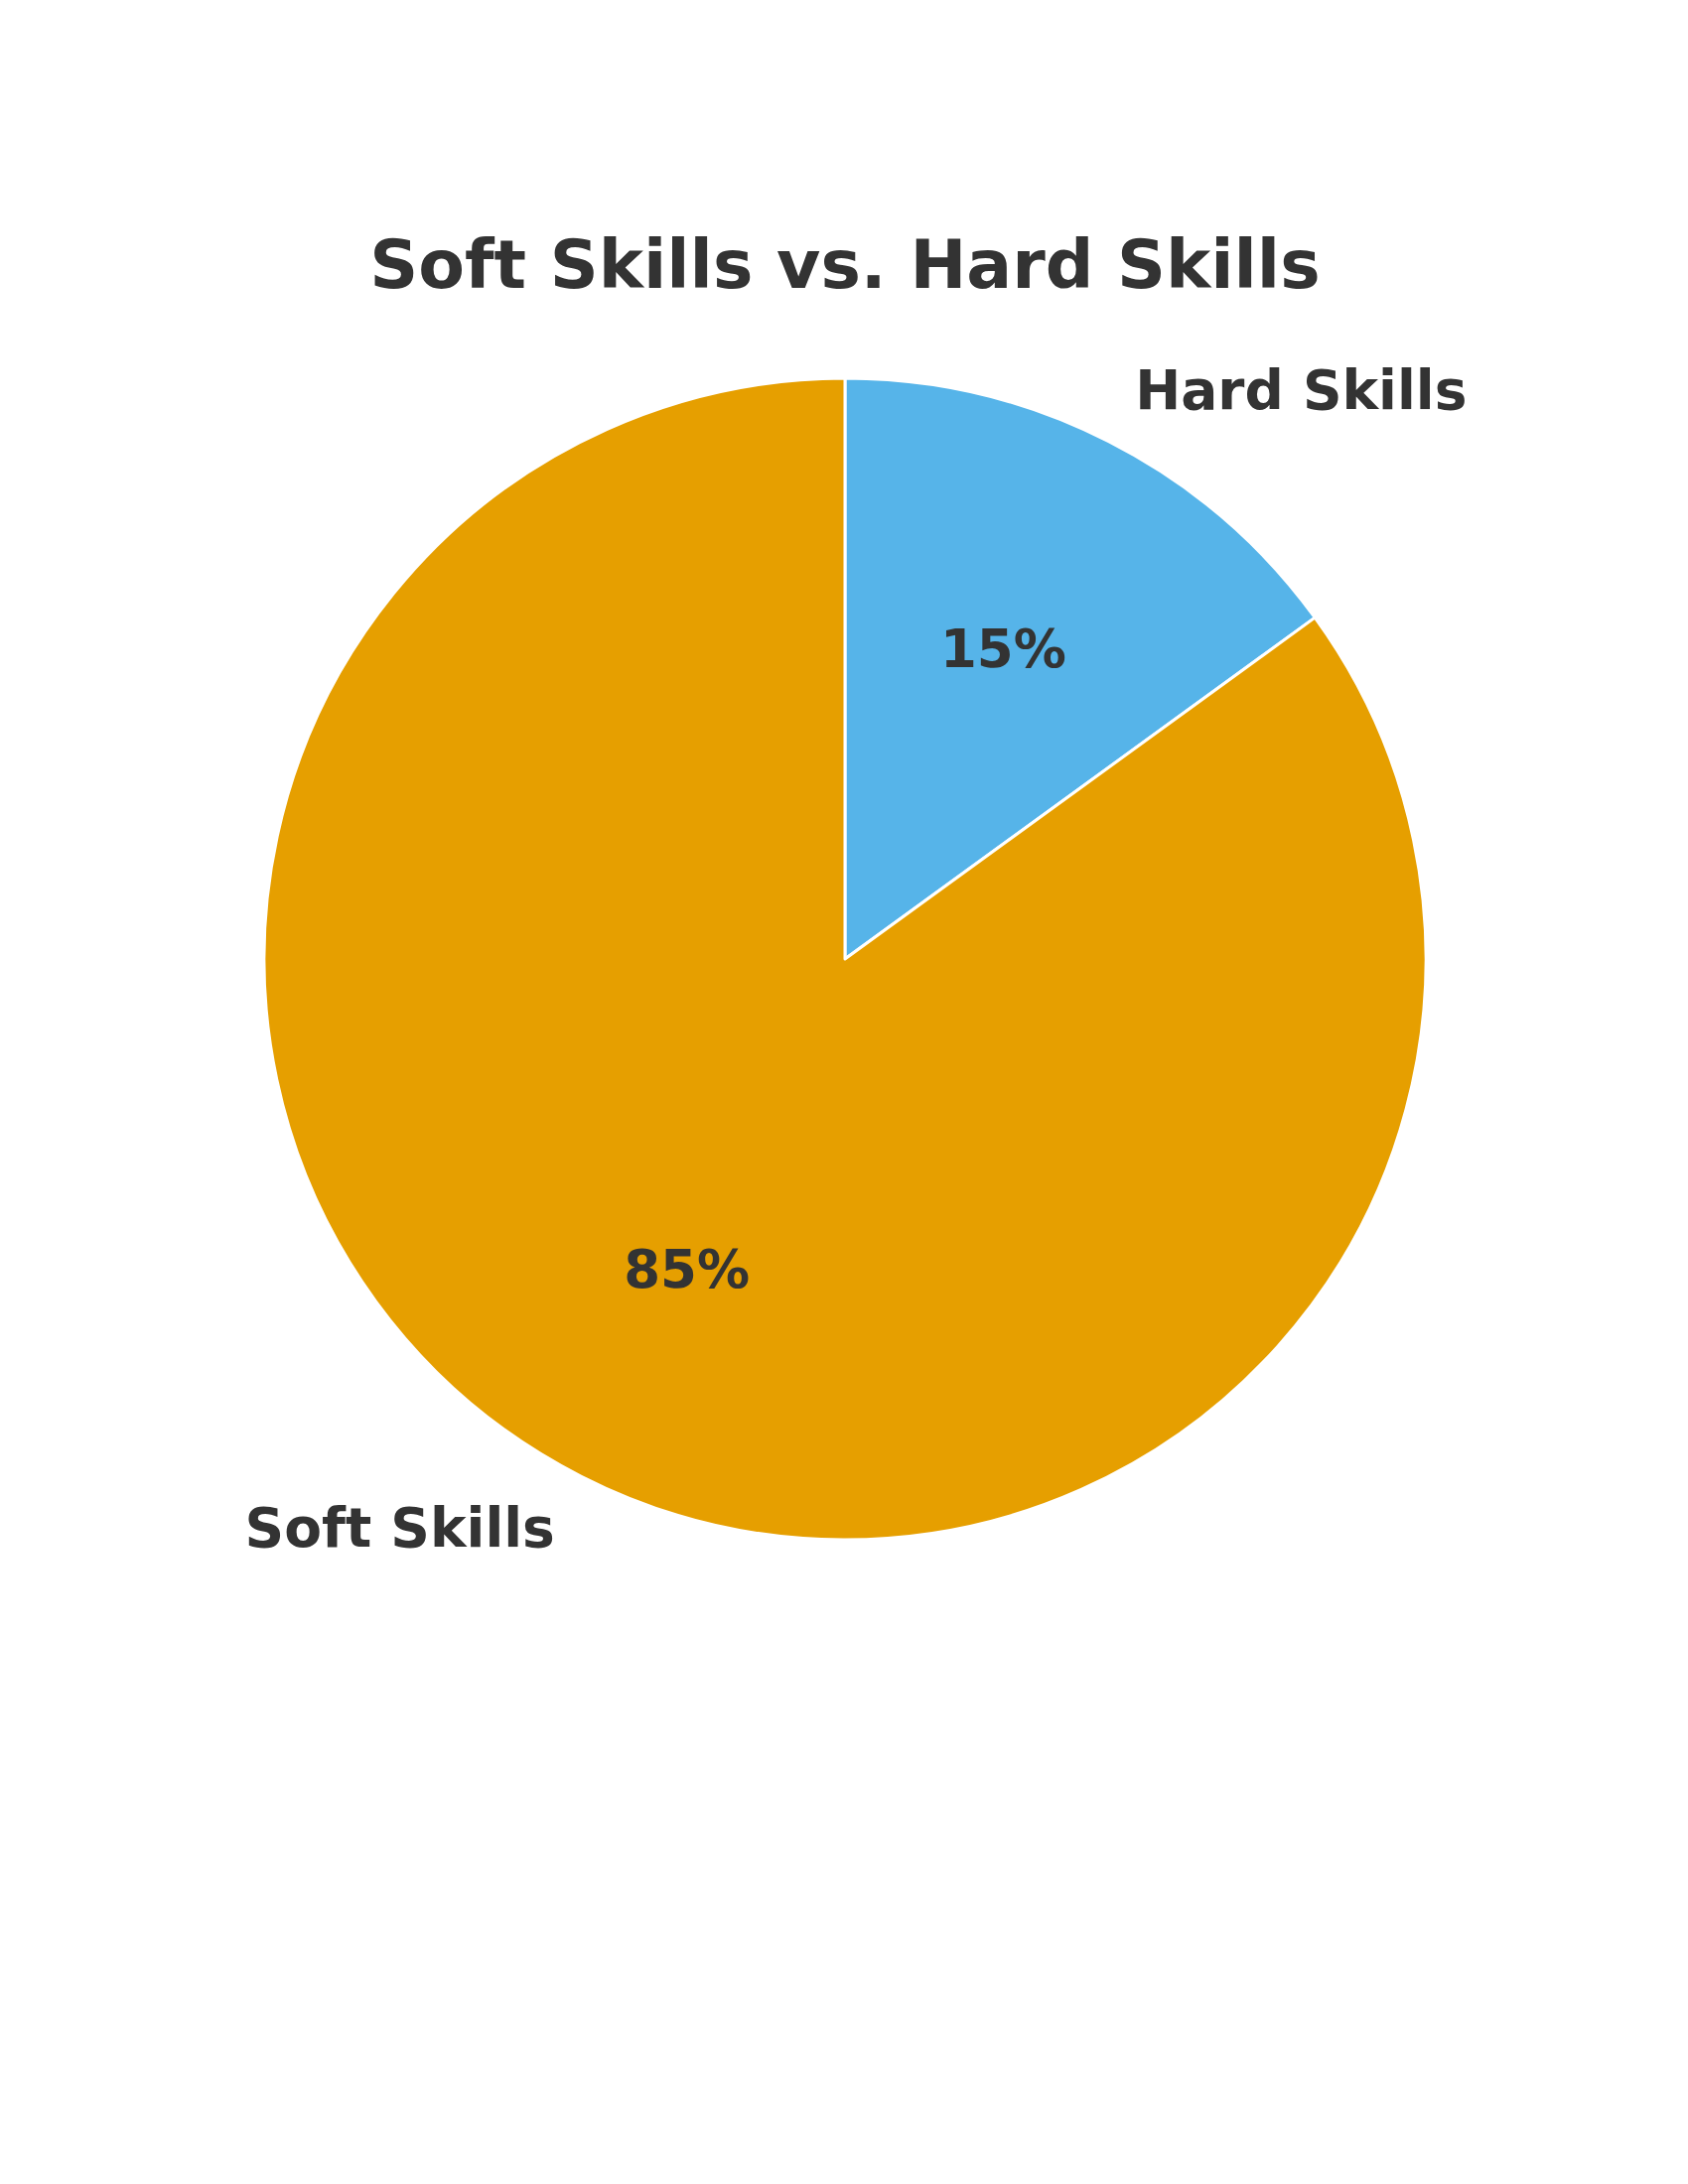 The width and height of the screenshot is (1688, 2184). I want to click on data-label: 85%, so click(687, 1269).